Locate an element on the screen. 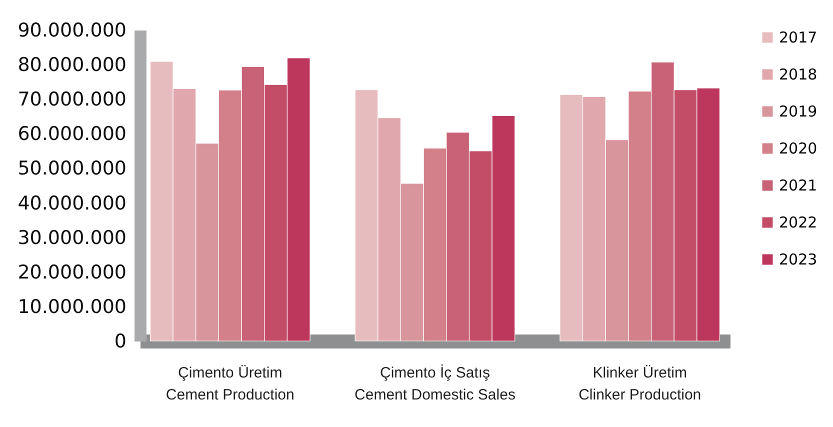 The height and width of the screenshot is (427, 833). y-tick-label: 80.000.000 is located at coordinates (72, 65).